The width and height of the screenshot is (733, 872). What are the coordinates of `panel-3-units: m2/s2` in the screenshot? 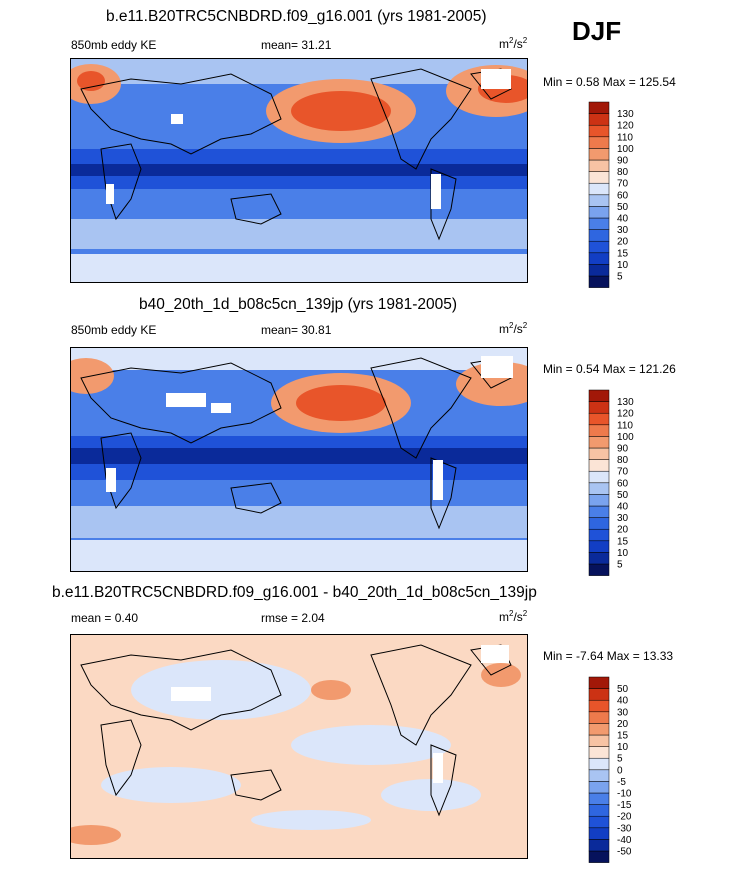 It's located at (513, 616).